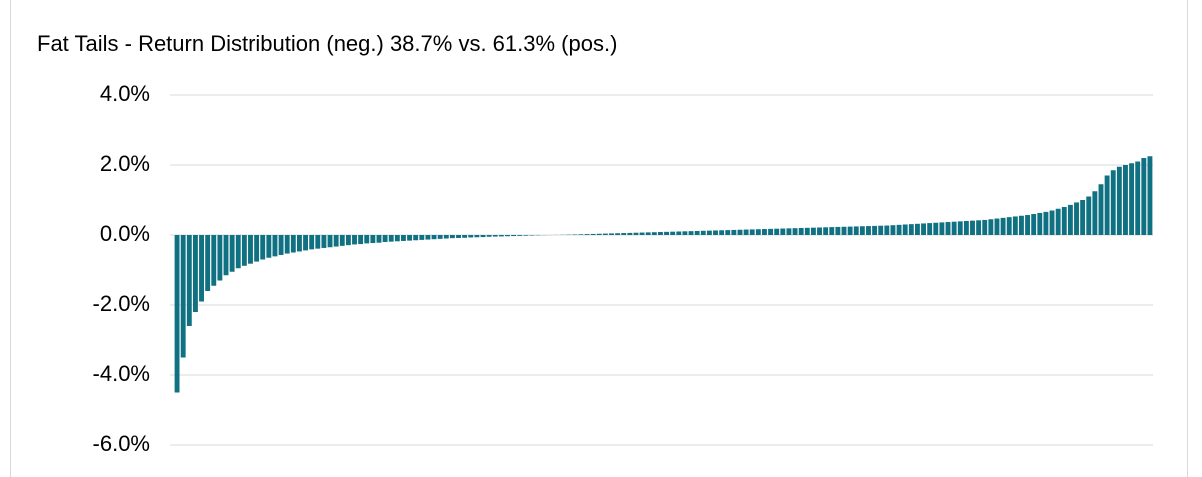 This screenshot has width=1202, height=477. I want to click on y-tick-label: 0.0%, so click(125, 233).